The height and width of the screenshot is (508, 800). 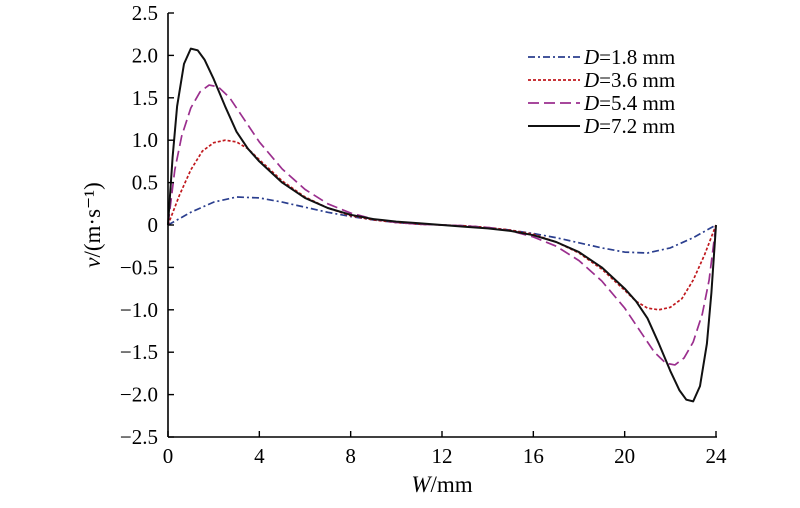 What do you see at coordinates (147, 225) in the screenshot?
I see `y-ticks: 2.5 2.0 1.5 1.0 0.5 0 −0.5 −1.0 −1.5 −2.0 −2.5` at bounding box center [147, 225].